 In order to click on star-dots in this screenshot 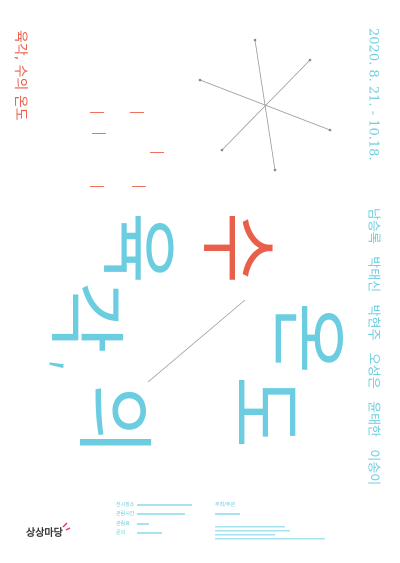, I will do `click(265, 105)`.